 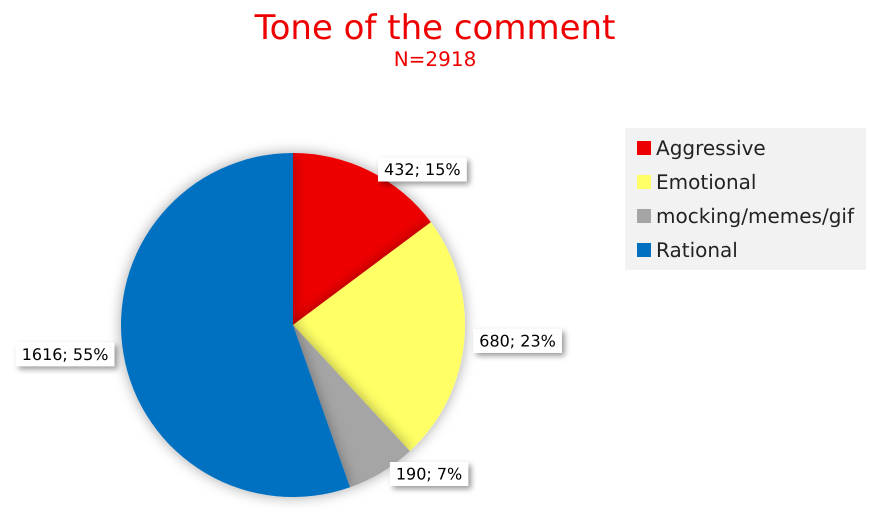 I want to click on data-label: 1616; 55%, so click(x=65, y=354).